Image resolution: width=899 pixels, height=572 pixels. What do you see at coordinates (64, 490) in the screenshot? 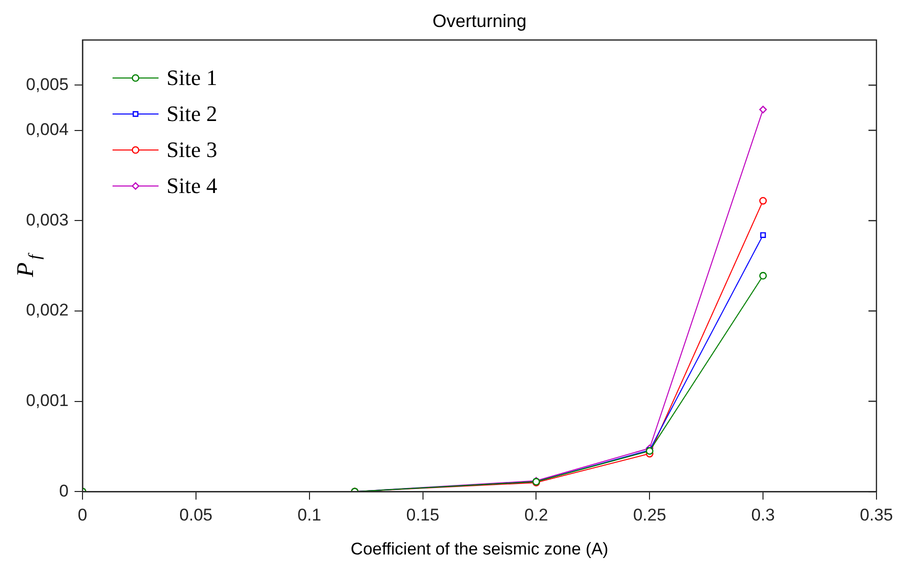
I see `y-tick-label: 0` at bounding box center [64, 490].